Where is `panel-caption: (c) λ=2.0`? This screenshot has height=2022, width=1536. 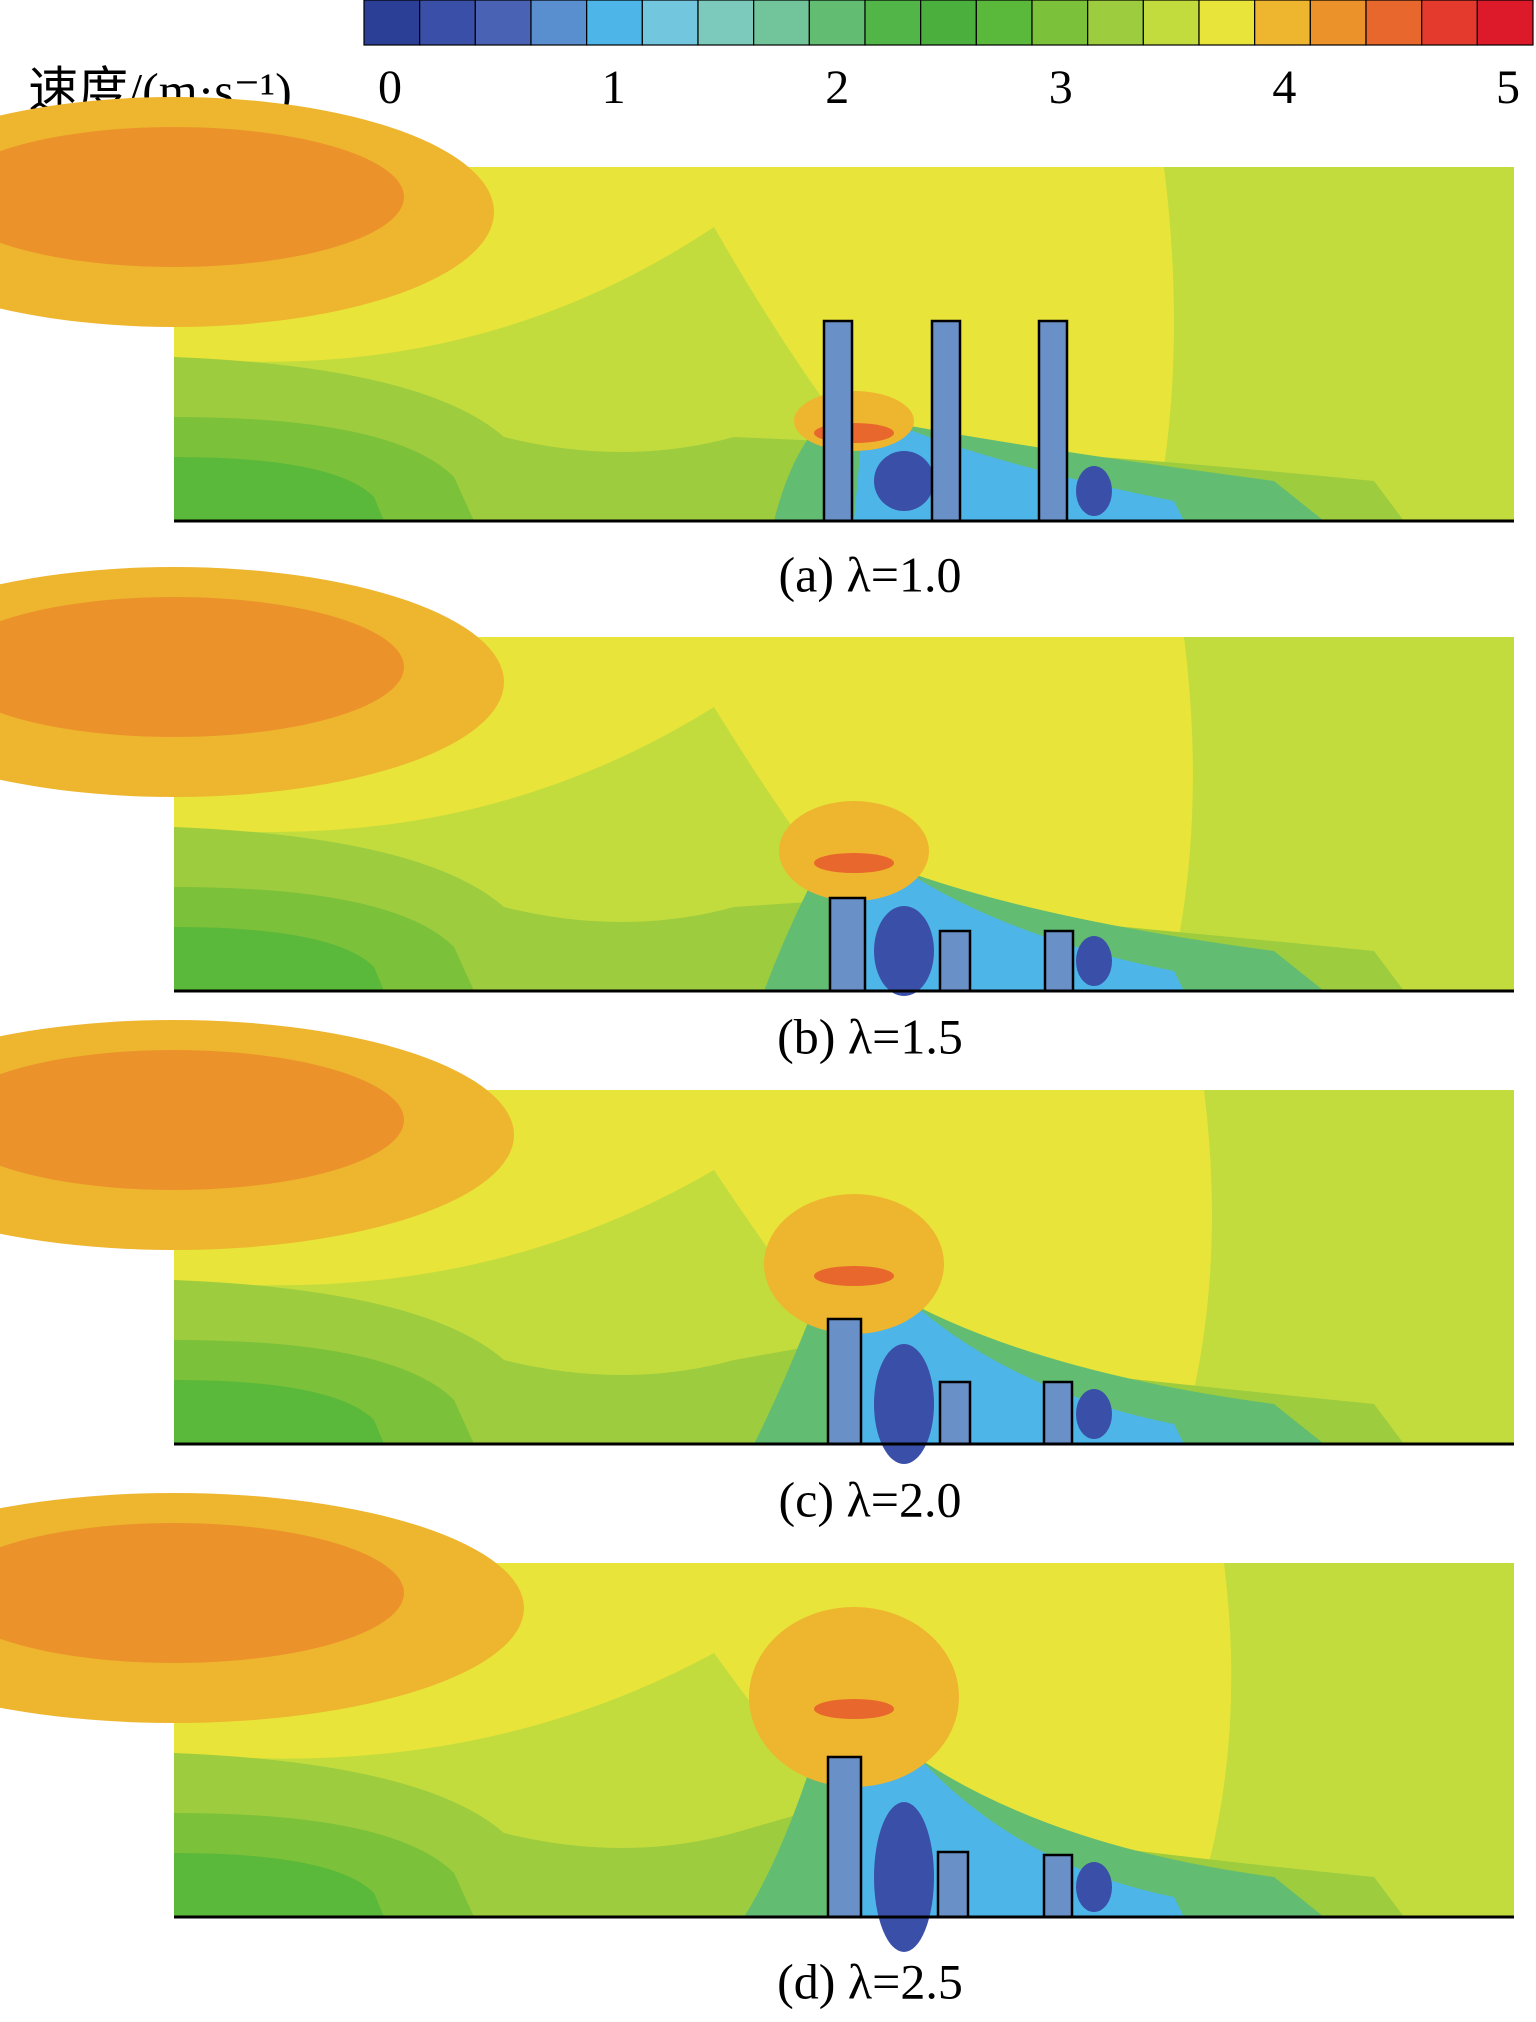 panel-caption: (c) λ=2.0 is located at coordinates (870, 1499).